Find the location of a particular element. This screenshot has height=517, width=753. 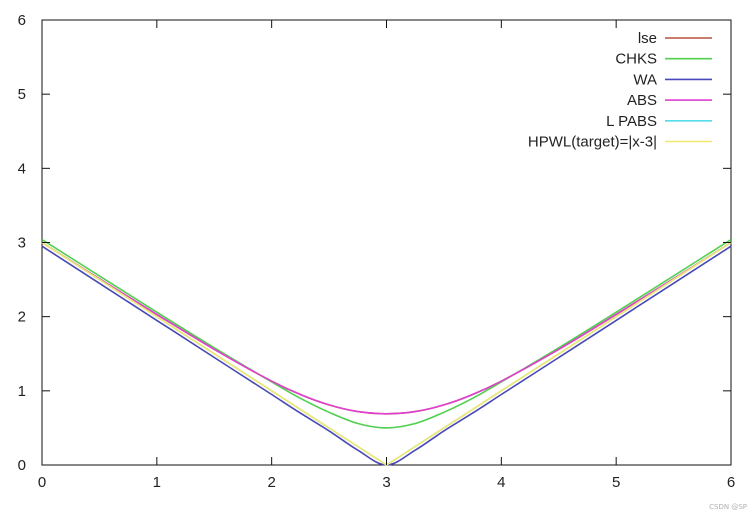

y-tick-label: 1 is located at coordinates (22, 391).